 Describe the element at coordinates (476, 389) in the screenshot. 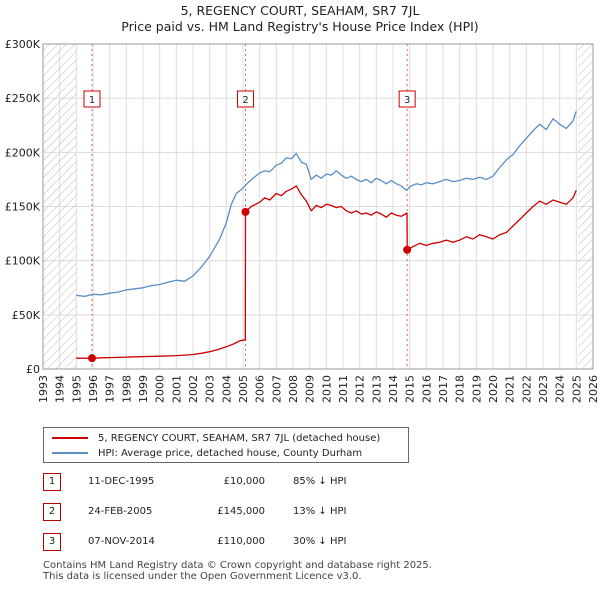

I see `x-tick-label: 2019` at that location.